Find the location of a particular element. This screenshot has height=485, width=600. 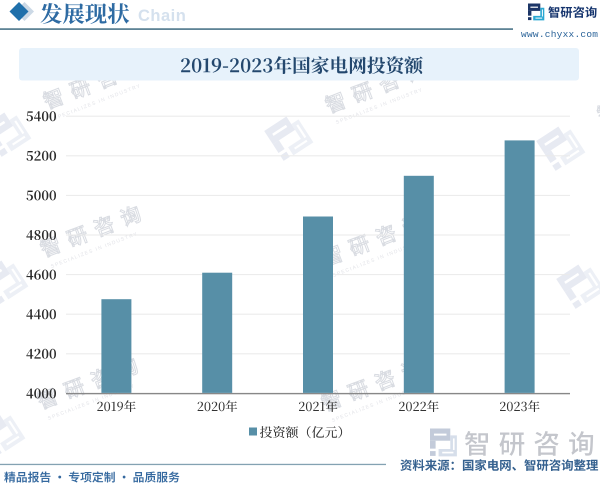

svg-text: Chain is located at coordinates (162, 16).